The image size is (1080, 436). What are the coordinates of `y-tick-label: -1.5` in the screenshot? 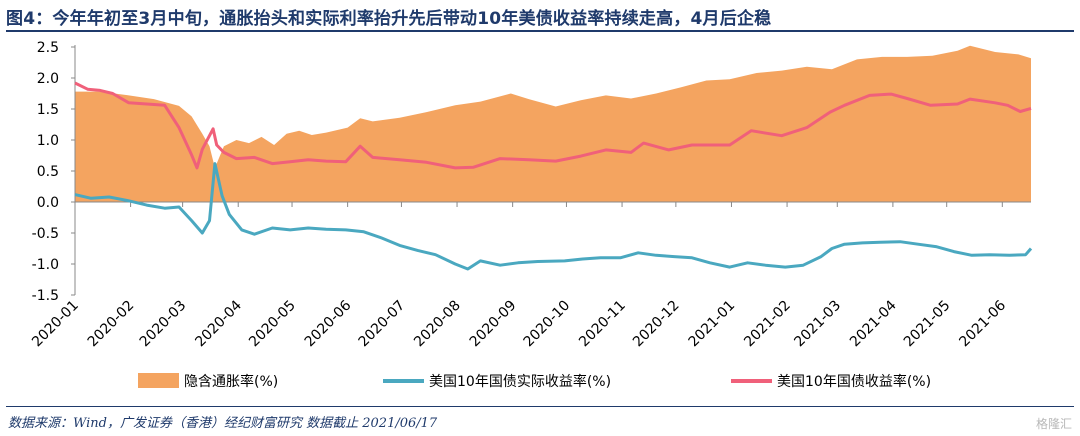 It's located at (45, 296).